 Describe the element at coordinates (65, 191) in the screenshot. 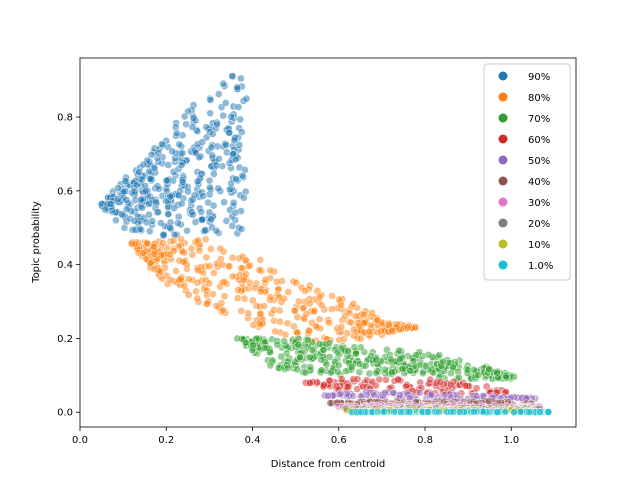

I see `y-tick-label: 0.6` at that location.